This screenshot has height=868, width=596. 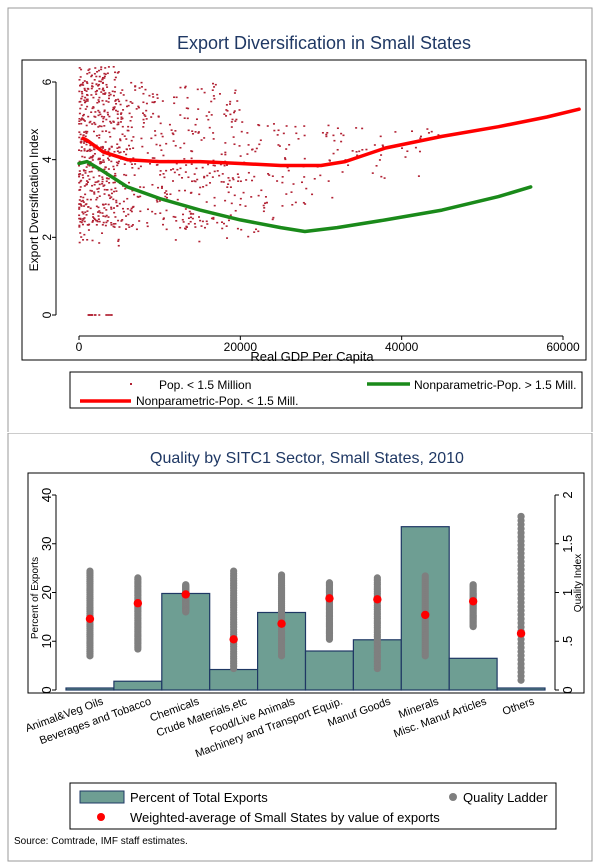 I want to click on quality-ladder-point, so click(x=377, y=578).